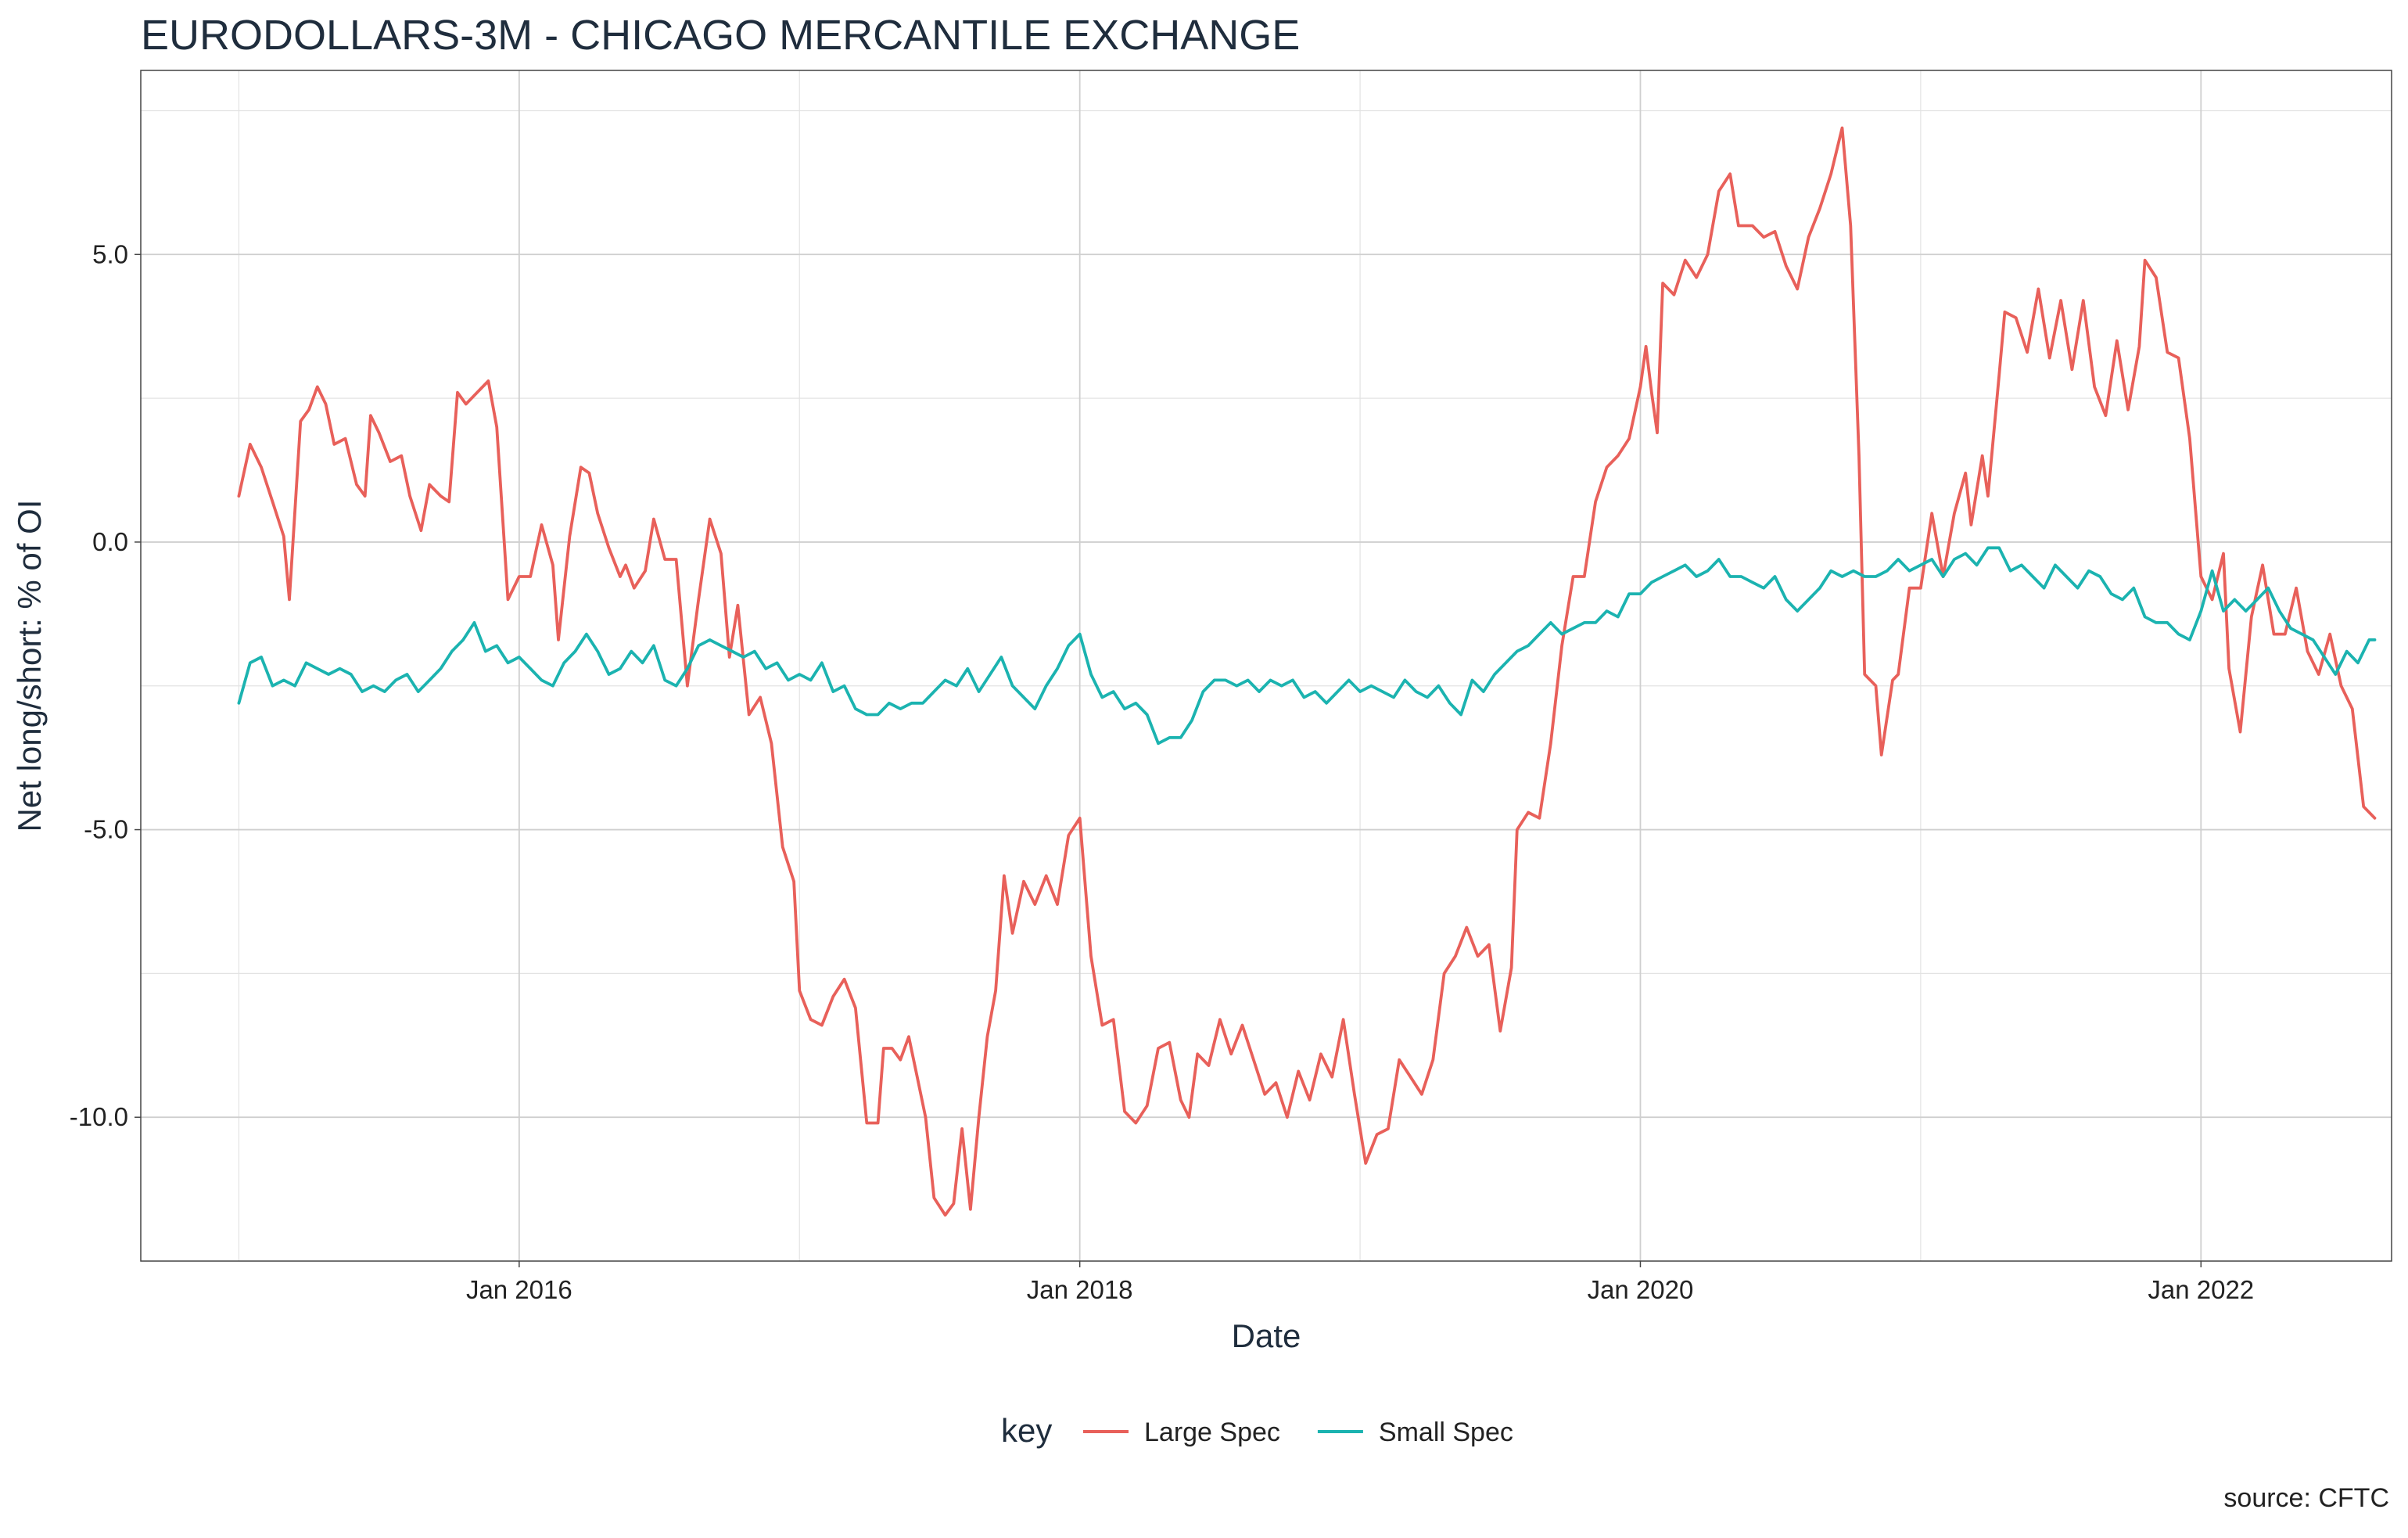 The width and height of the screenshot is (2408, 1538). What do you see at coordinates (110, 541) in the screenshot?
I see `y-tick-label: 0.0` at bounding box center [110, 541].